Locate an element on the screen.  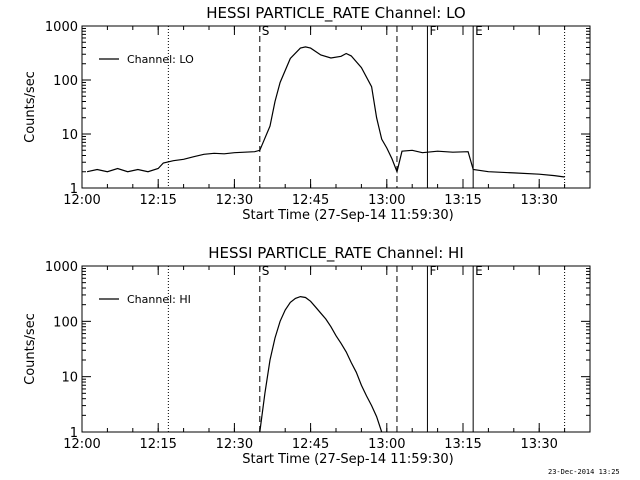
chart-1-x-tick-label: 13:15 is located at coordinates (462, 200).